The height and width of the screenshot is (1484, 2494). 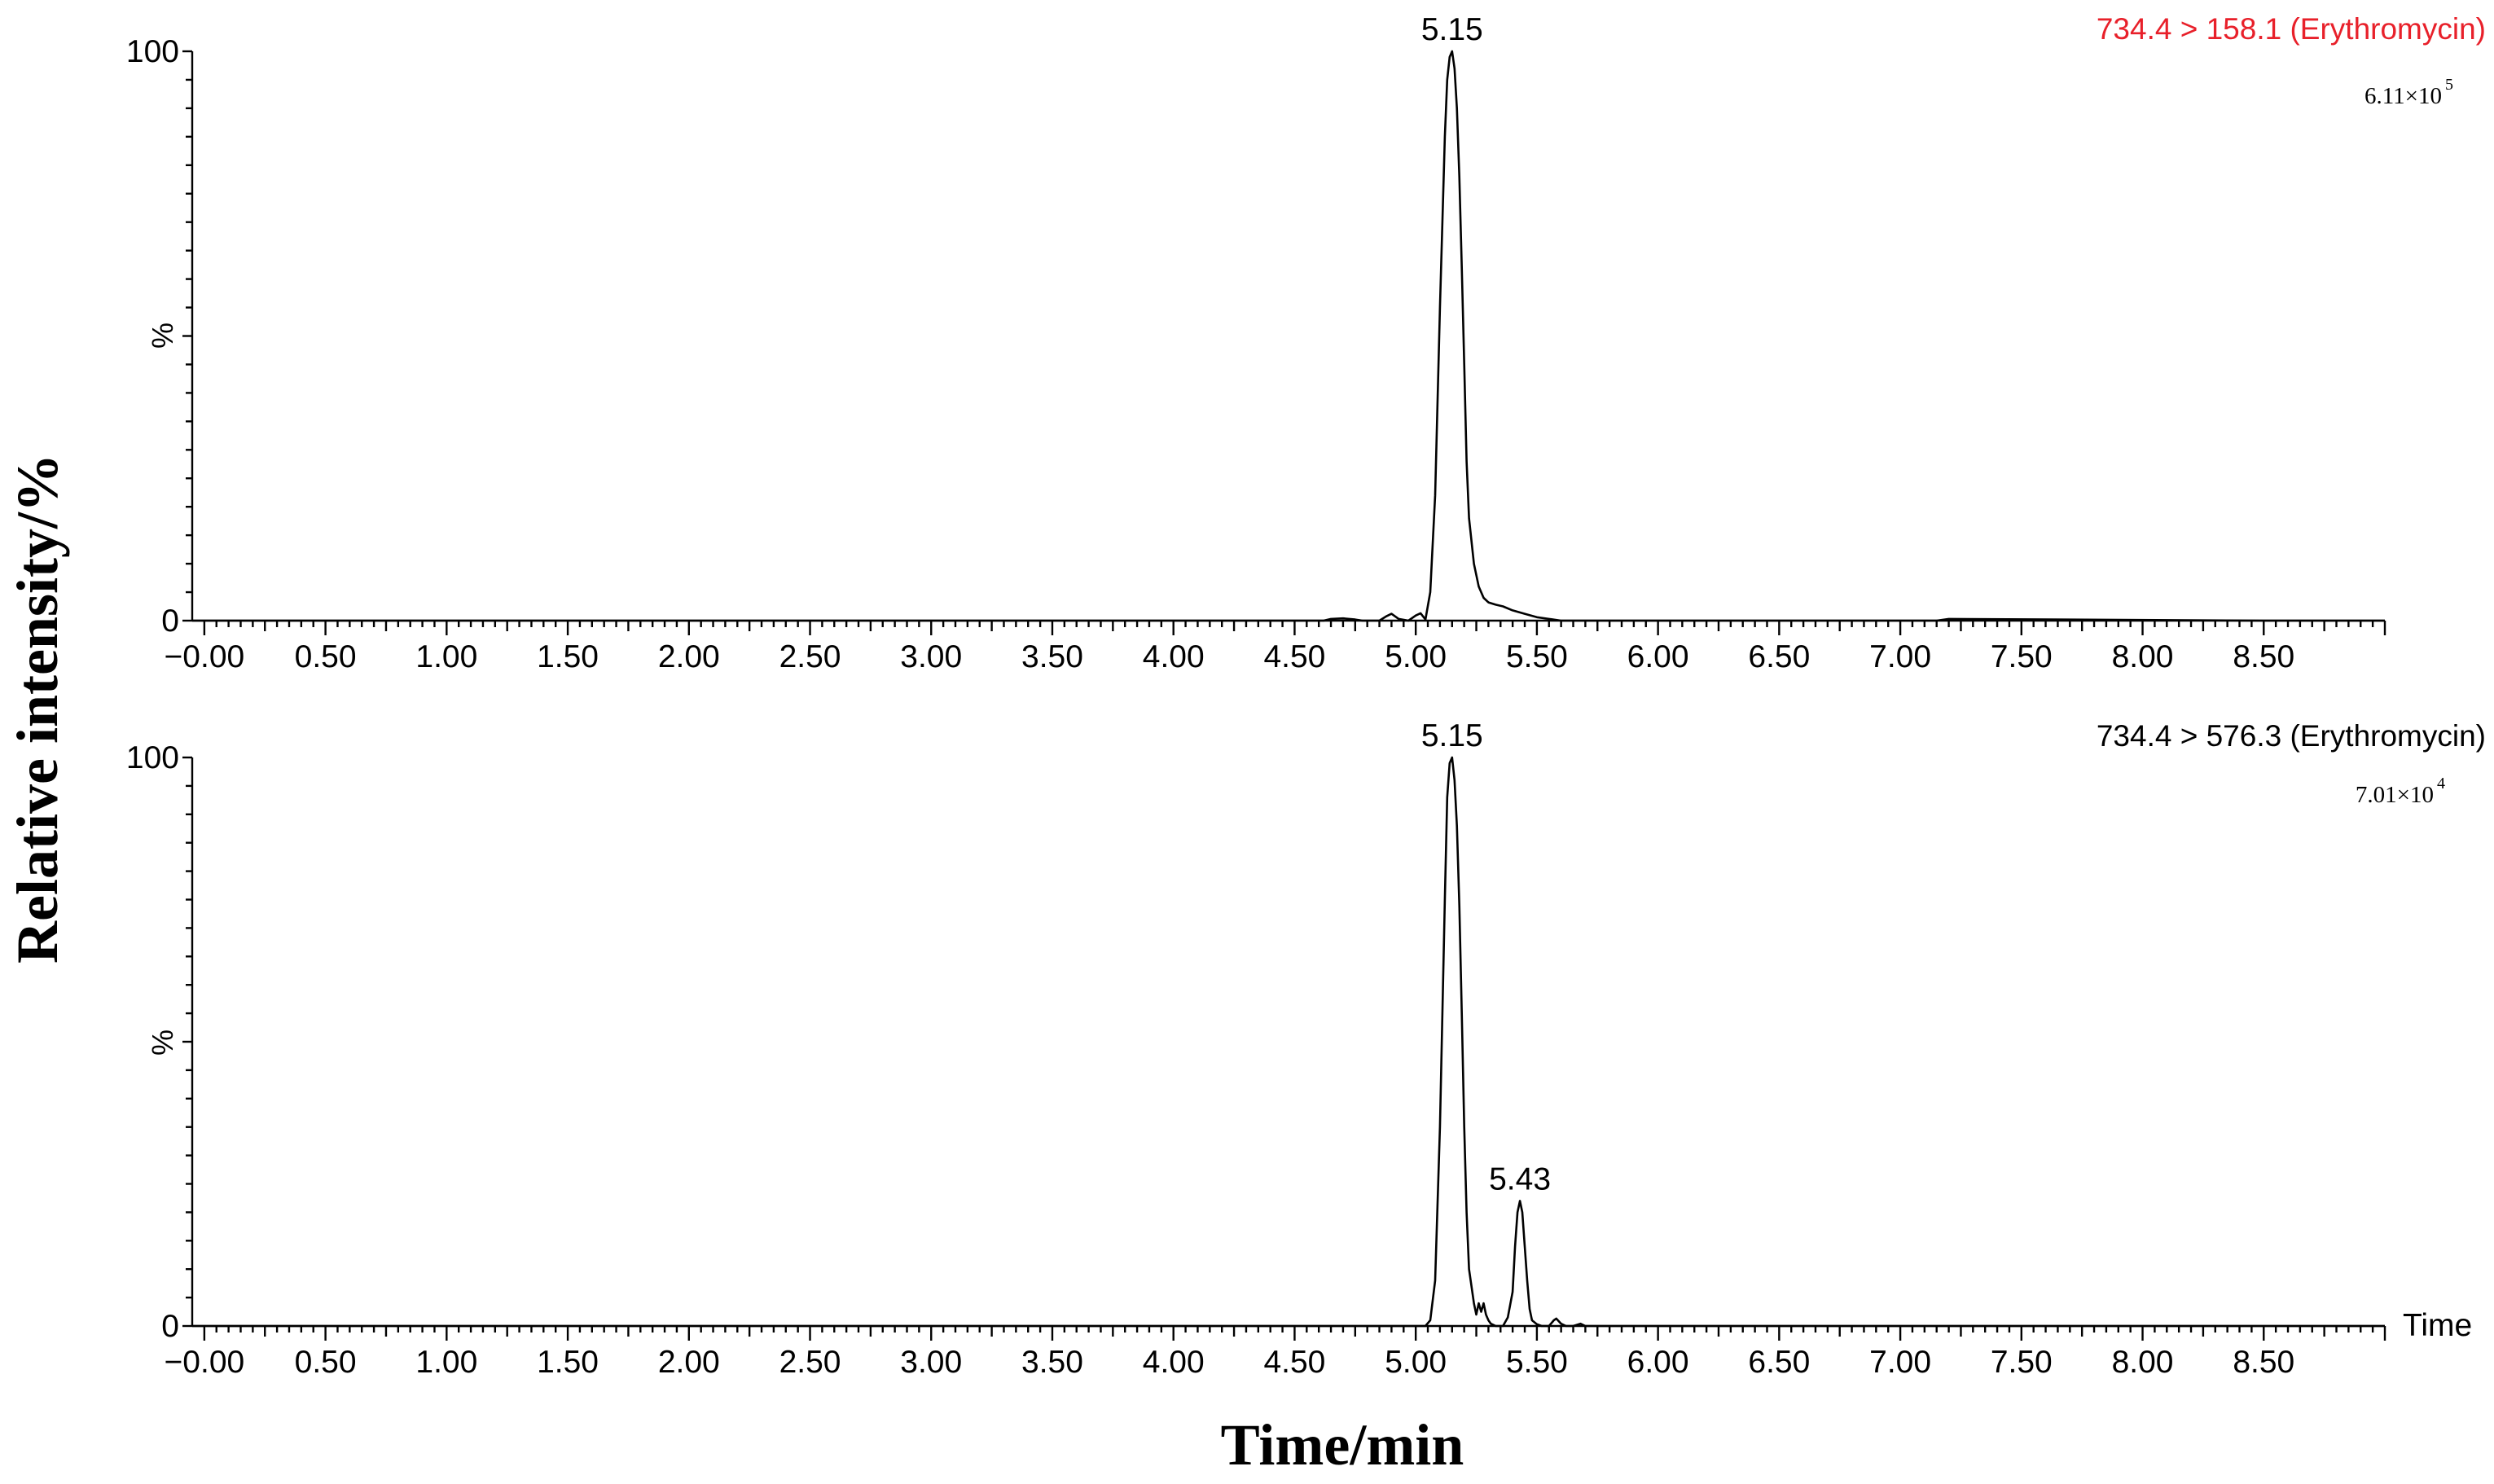 What do you see at coordinates (2449, 85) in the screenshot?
I see `intensity-scale-exponent: 5` at bounding box center [2449, 85].